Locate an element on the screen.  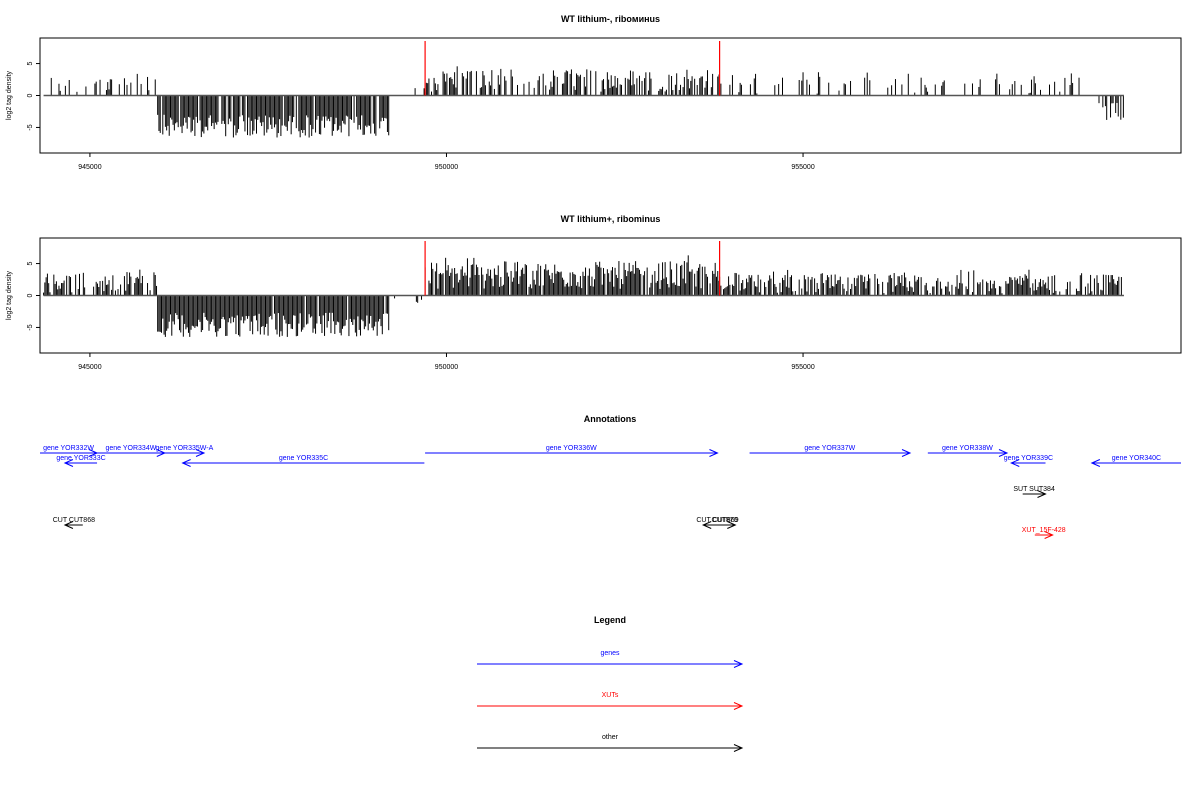
legend-title: Legend is located at coordinates (610, 620).